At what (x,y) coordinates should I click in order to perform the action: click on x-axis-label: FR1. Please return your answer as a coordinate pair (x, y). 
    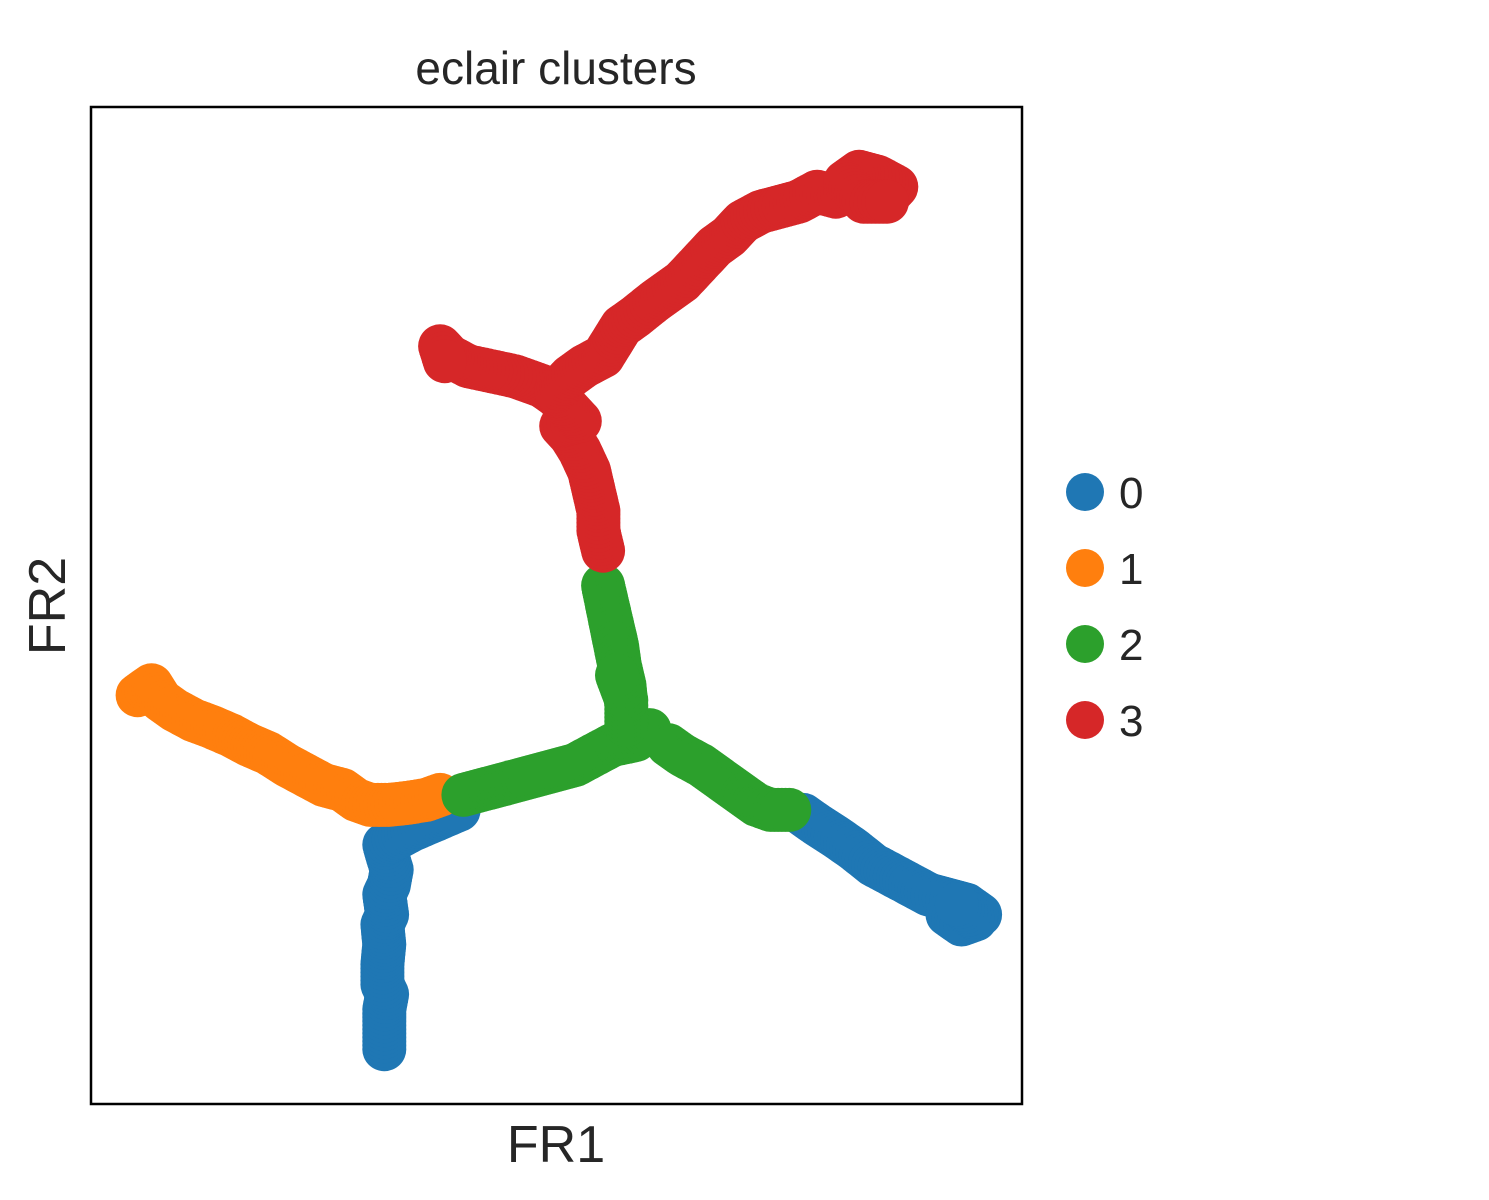
    Looking at the image, I should click on (556, 1145).